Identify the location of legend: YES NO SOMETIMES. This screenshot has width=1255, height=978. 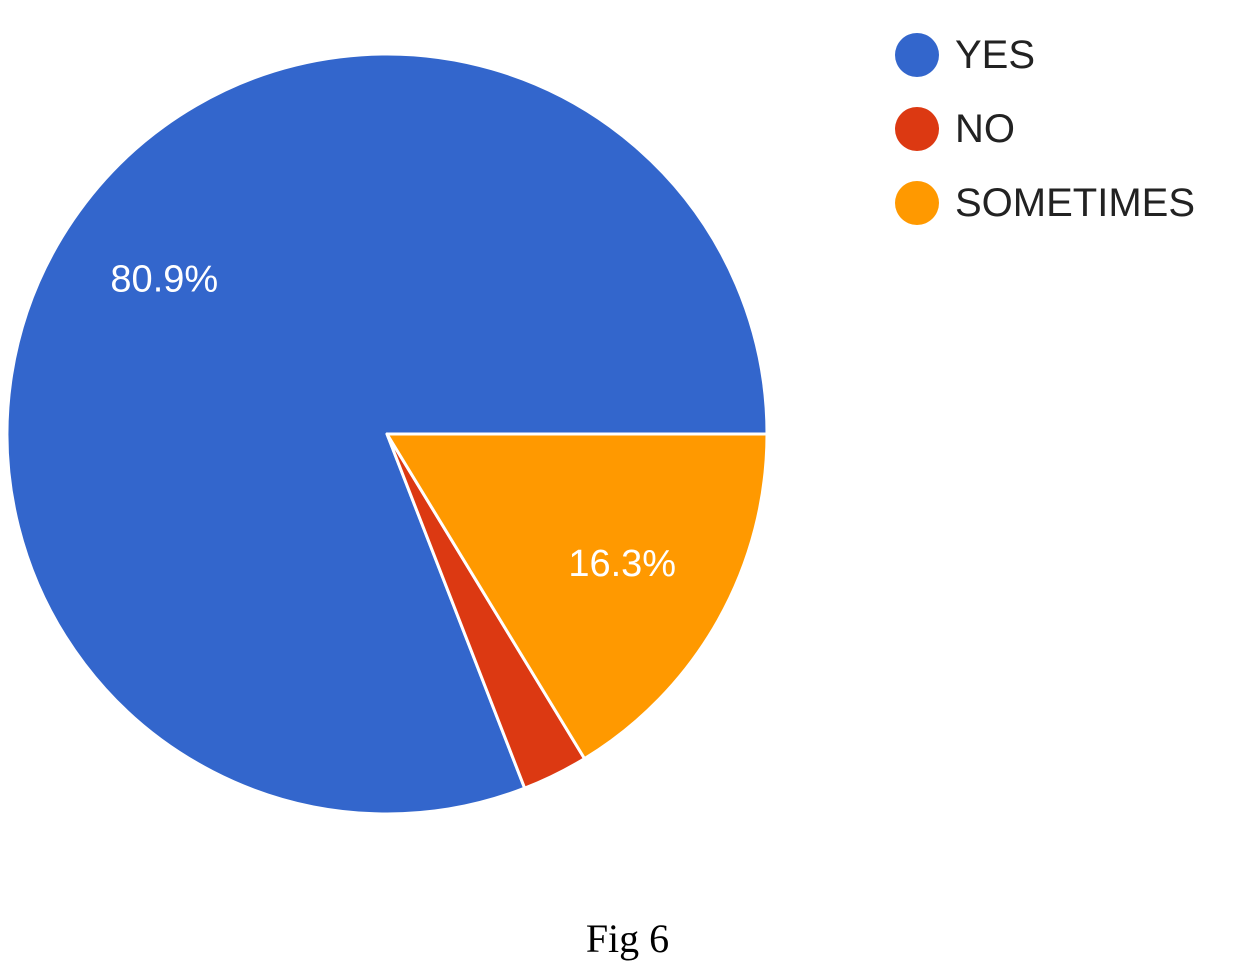
(1045, 129).